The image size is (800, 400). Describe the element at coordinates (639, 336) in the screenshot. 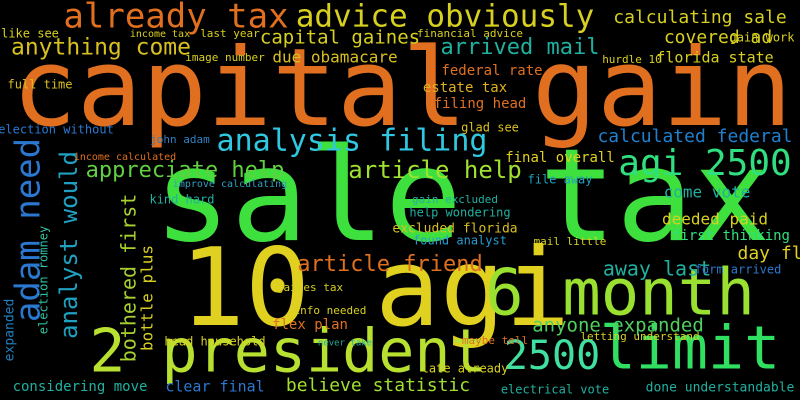

I see `word: letting understand` at that location.